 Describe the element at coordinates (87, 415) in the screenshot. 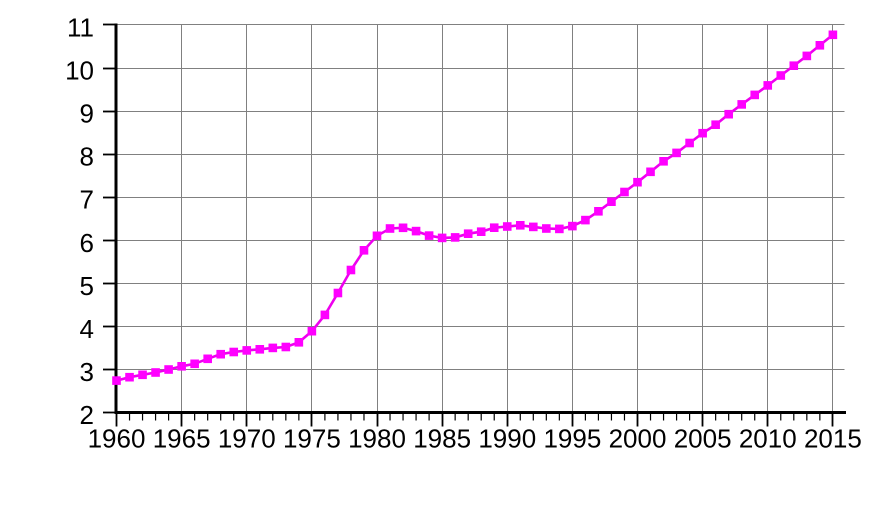

I see `svg-text: 2` at that location.